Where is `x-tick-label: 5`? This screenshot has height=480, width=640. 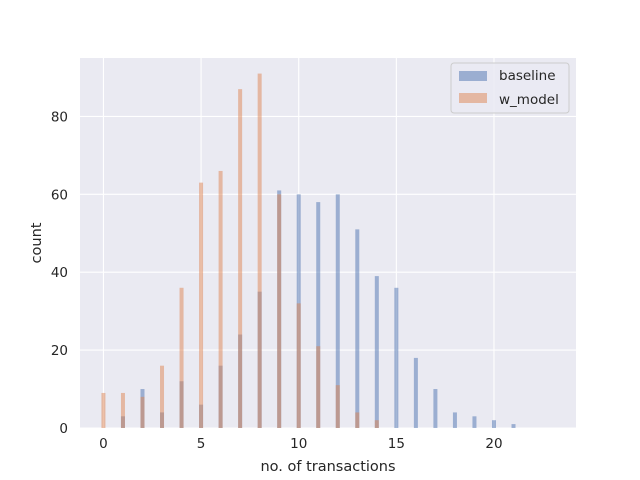
x-tick-label: 5 is located at coordinates (201, 444).